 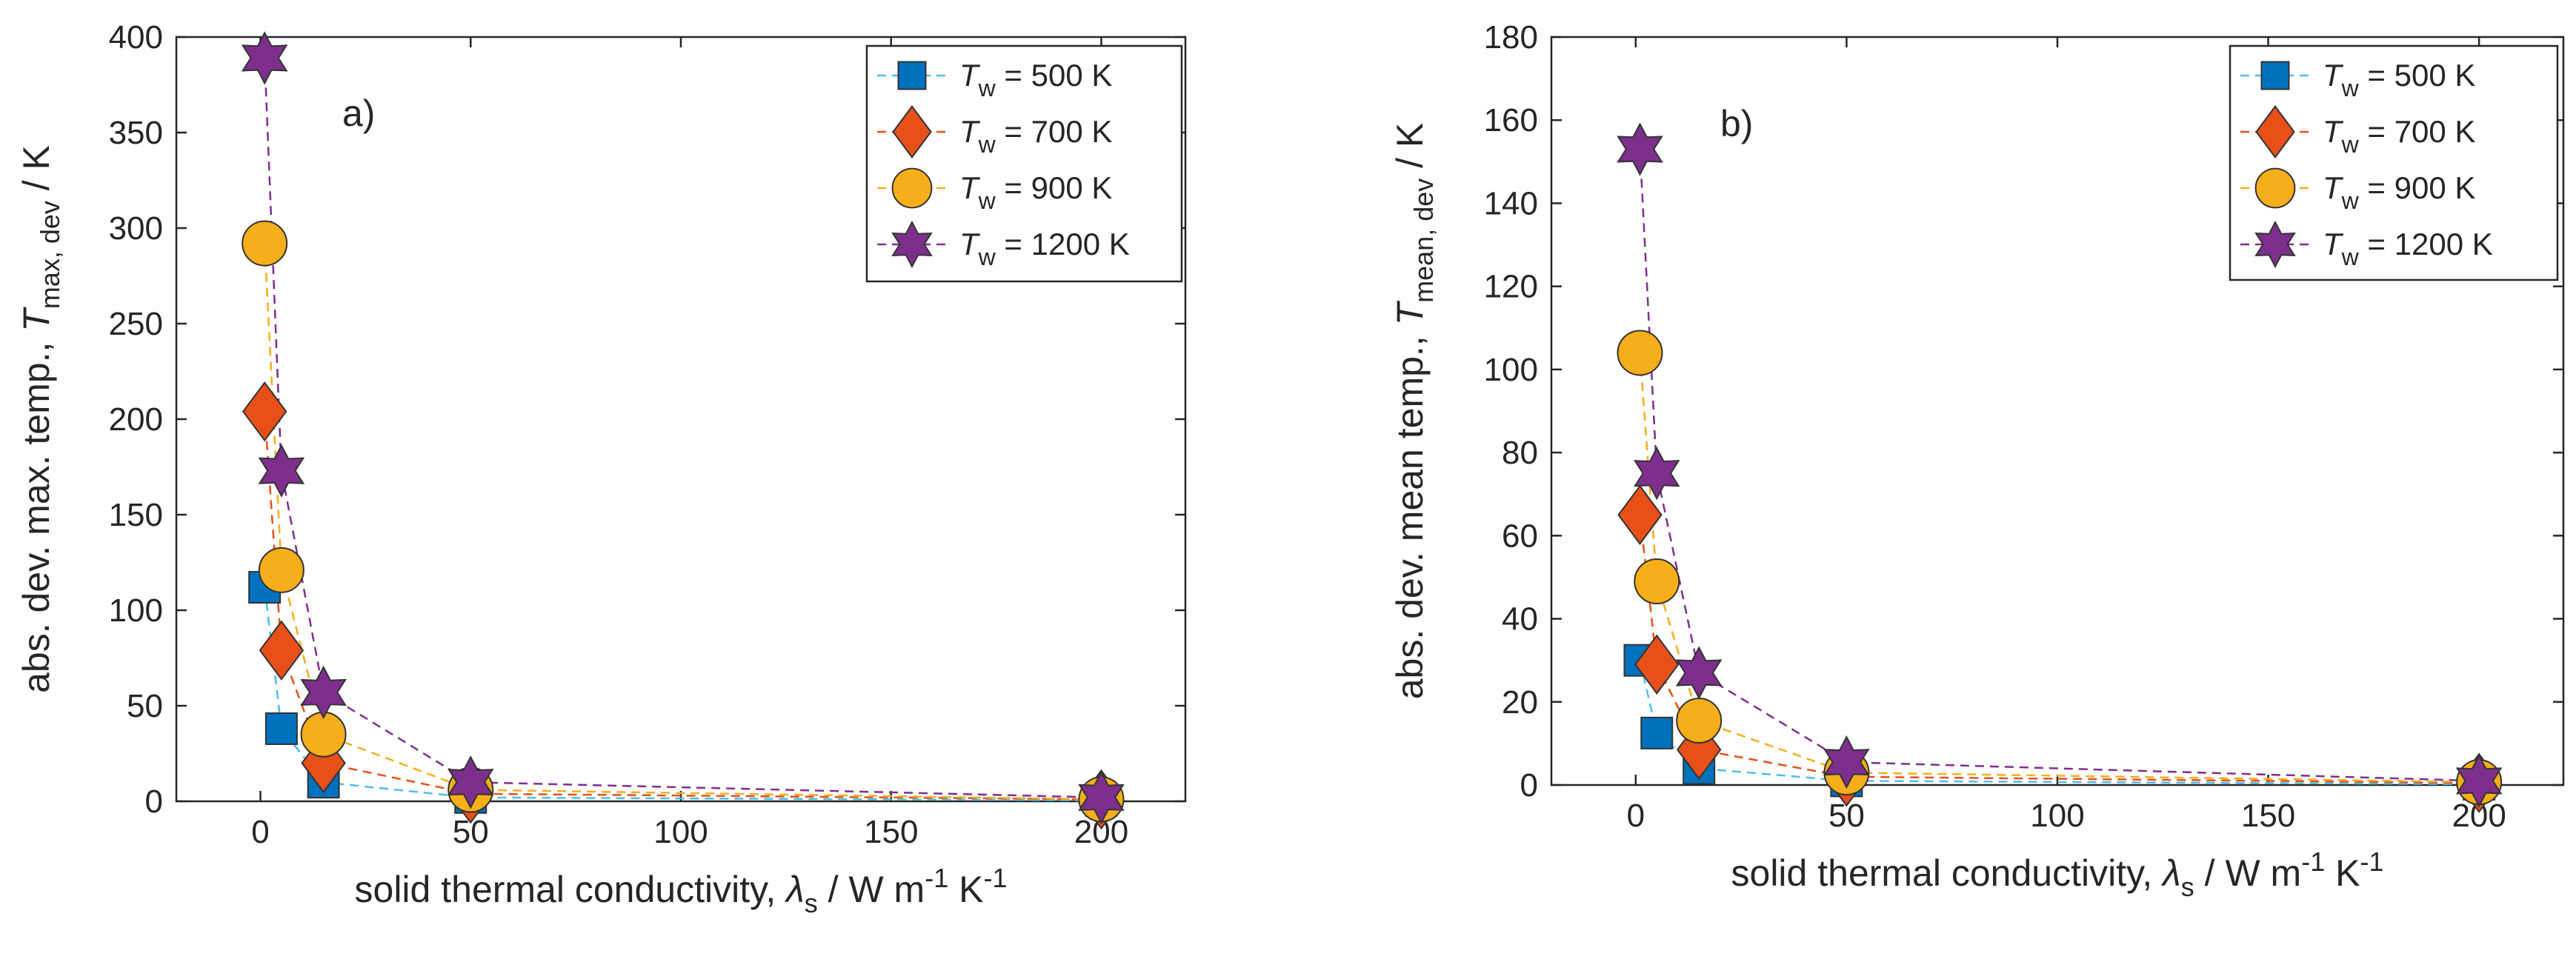 What do you see at coordinates (1511, 287) in the screenshot?
I see `y-tick-label: 120` at bounding box center [1511, 287].